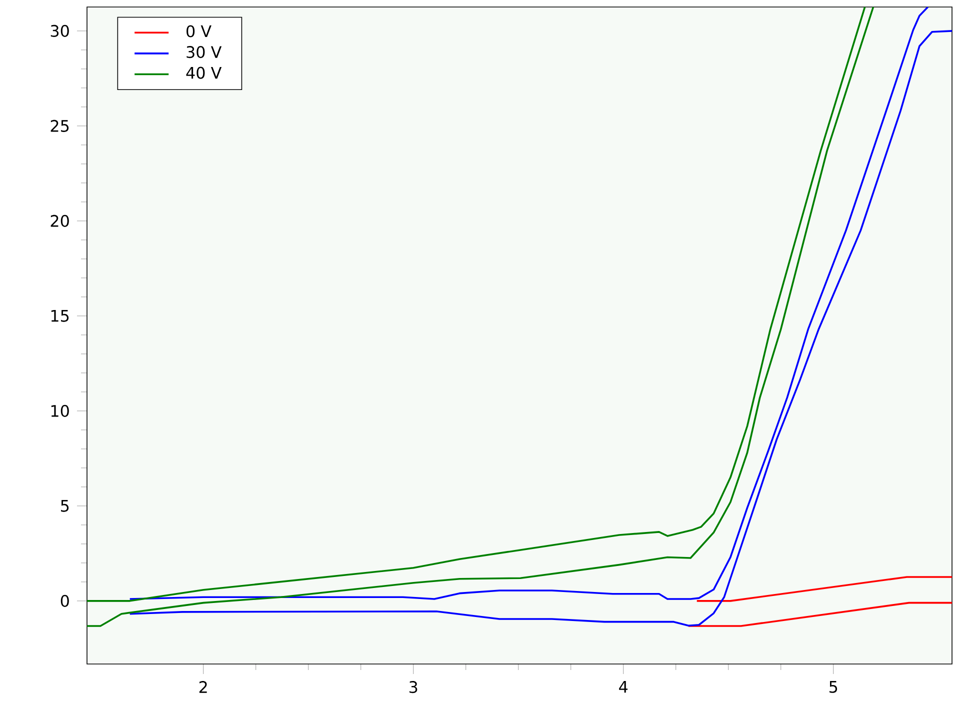 This screenshot has height=708, width=960. I want to click on x-tick-label: 2, so click(203, 687).